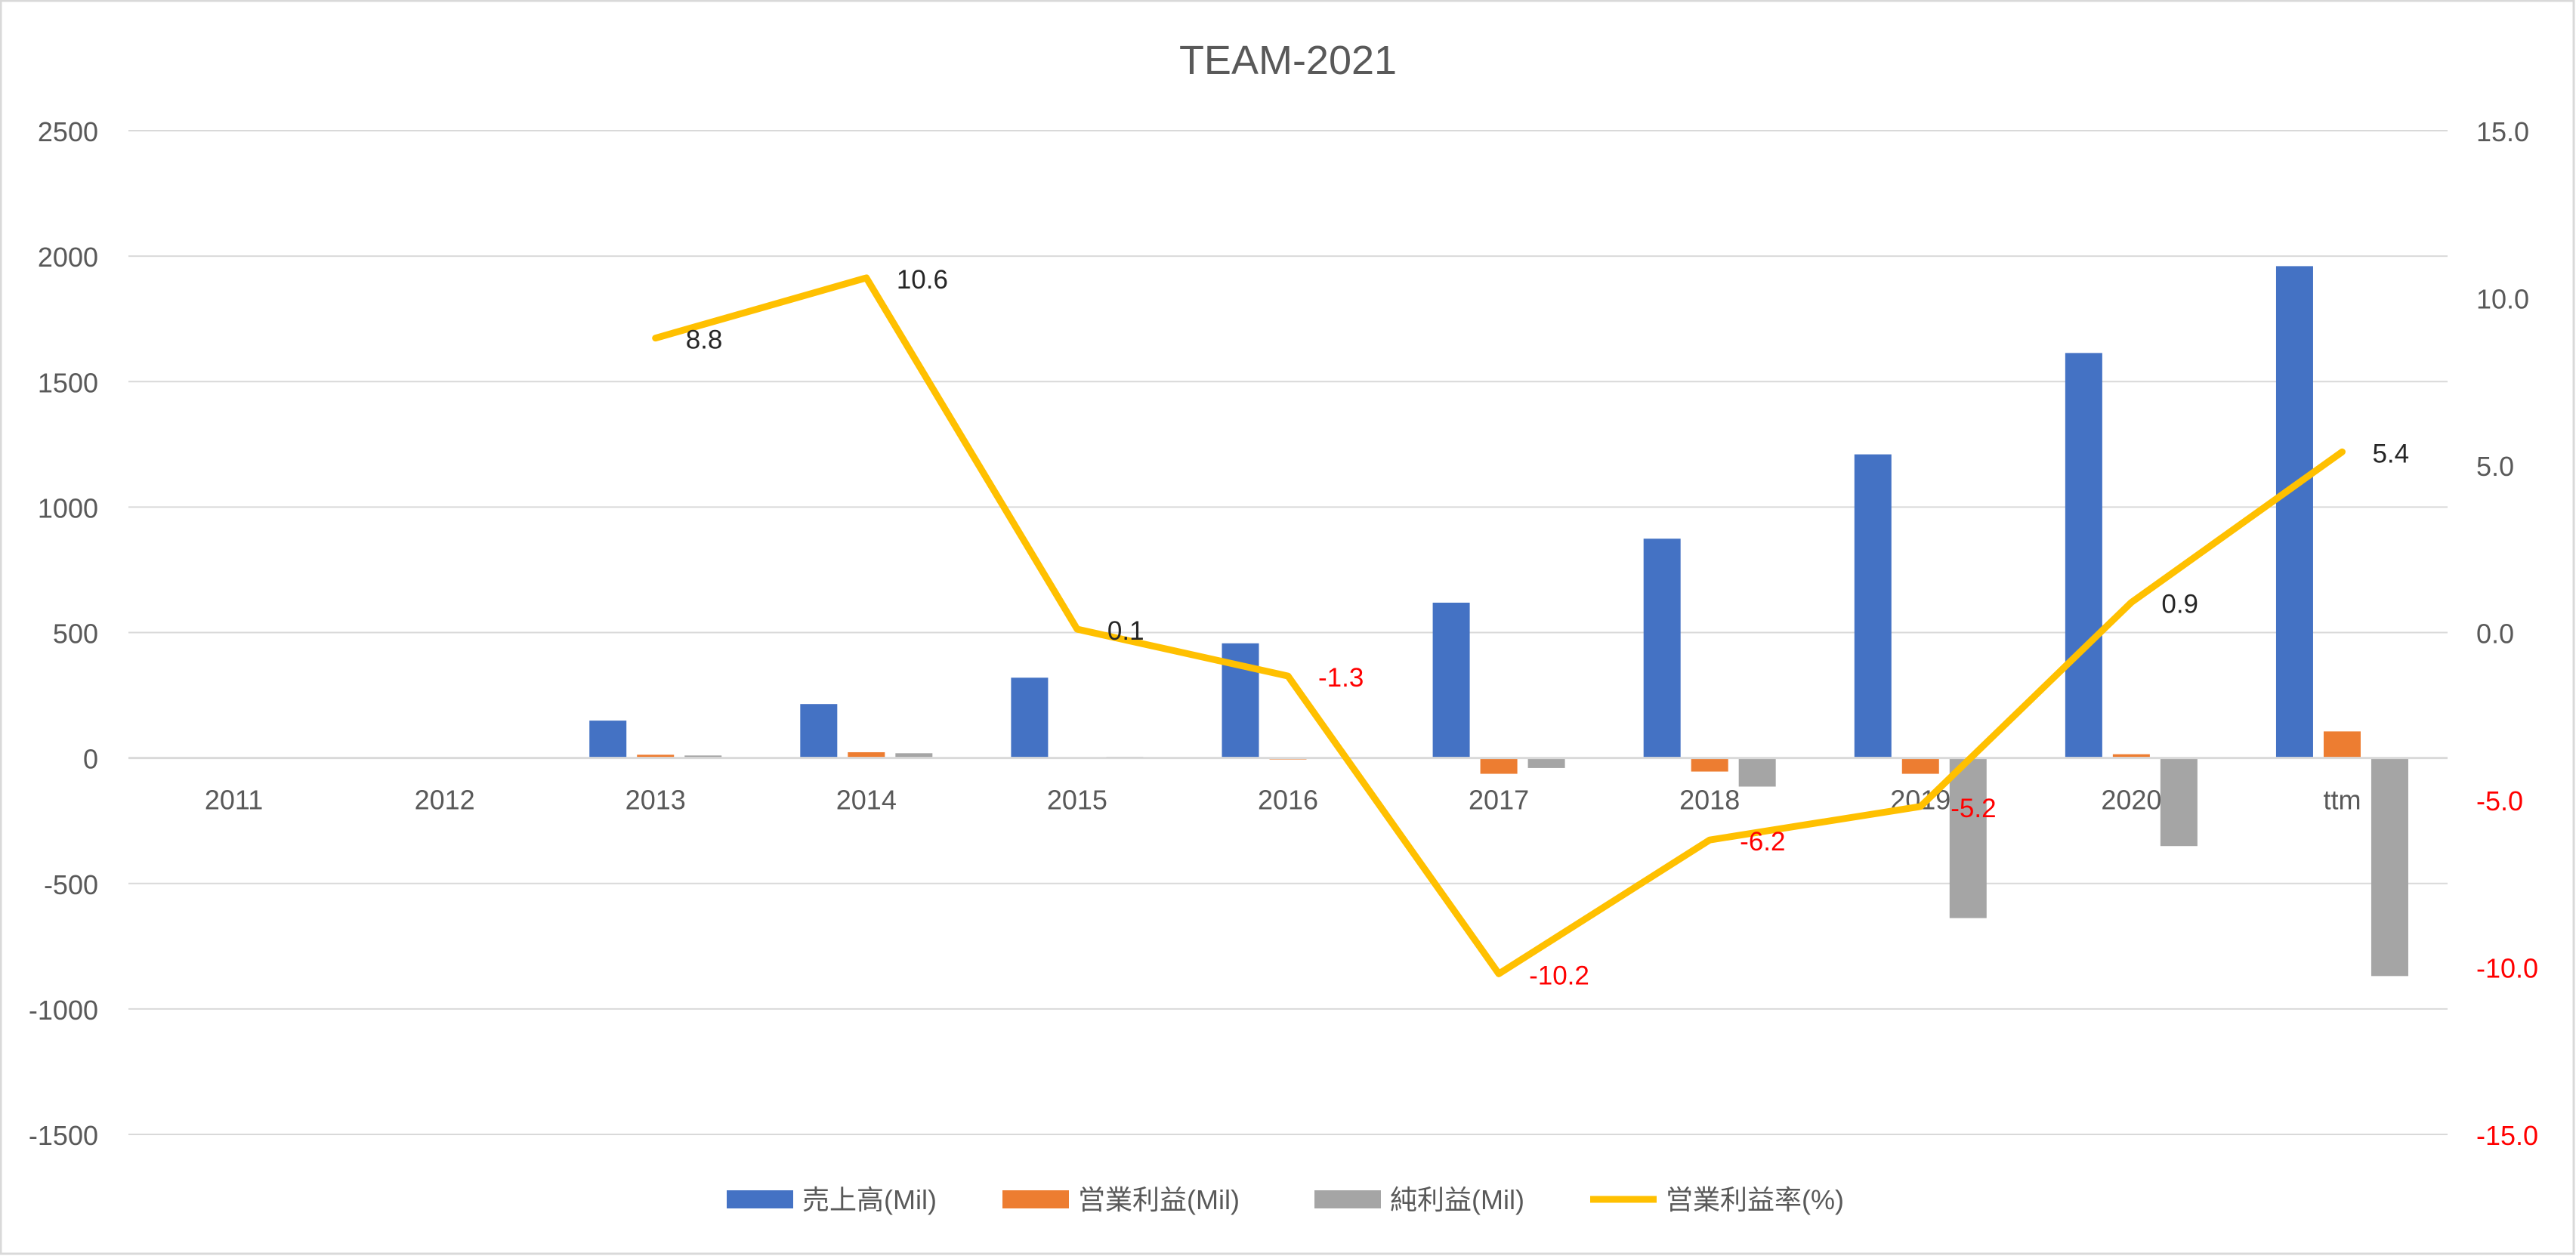  What do you see at coordinates (71, 884) in the screenshot?
I see `left-tick-label: -500` at bounding box center [71, 884].